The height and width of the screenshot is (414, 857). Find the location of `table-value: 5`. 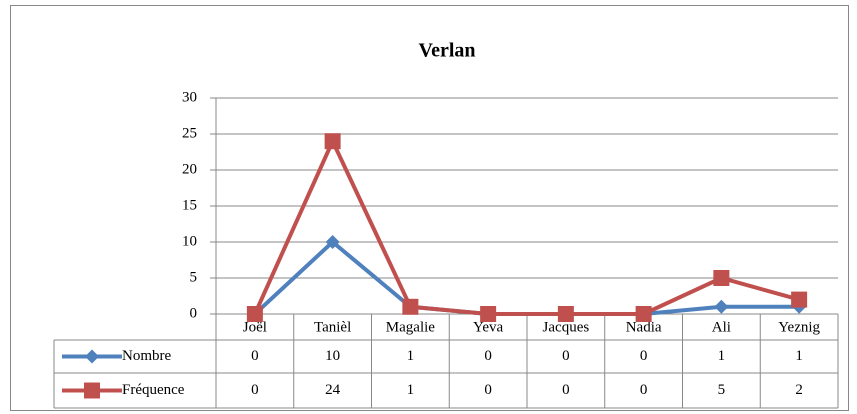

table-value: 5 is located at coordinates (722, 390).